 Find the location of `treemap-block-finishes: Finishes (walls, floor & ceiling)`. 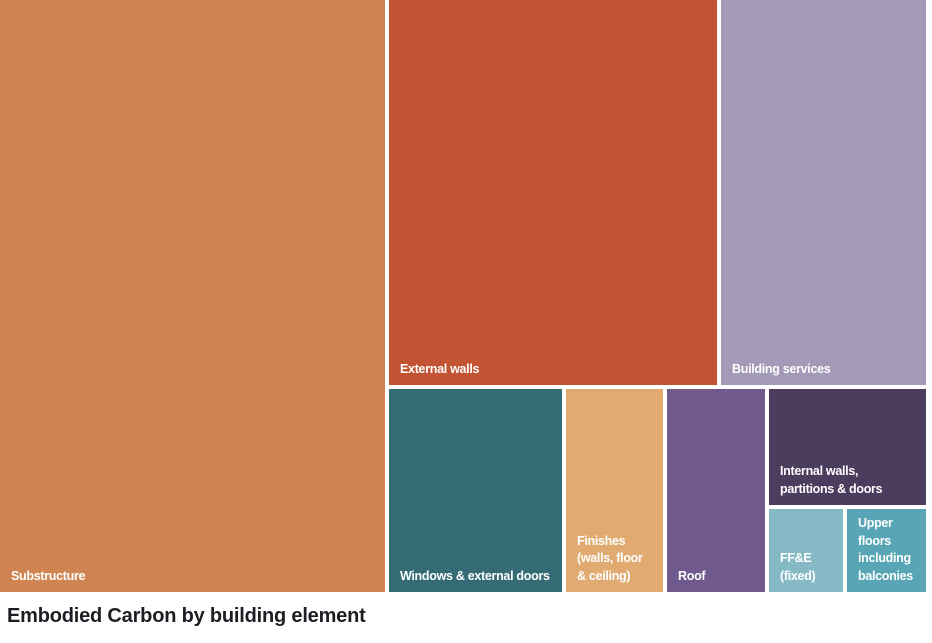

treemap-block-finishes: Finishes (walls, floor & ceiling) is located at coordinates (614, 490).